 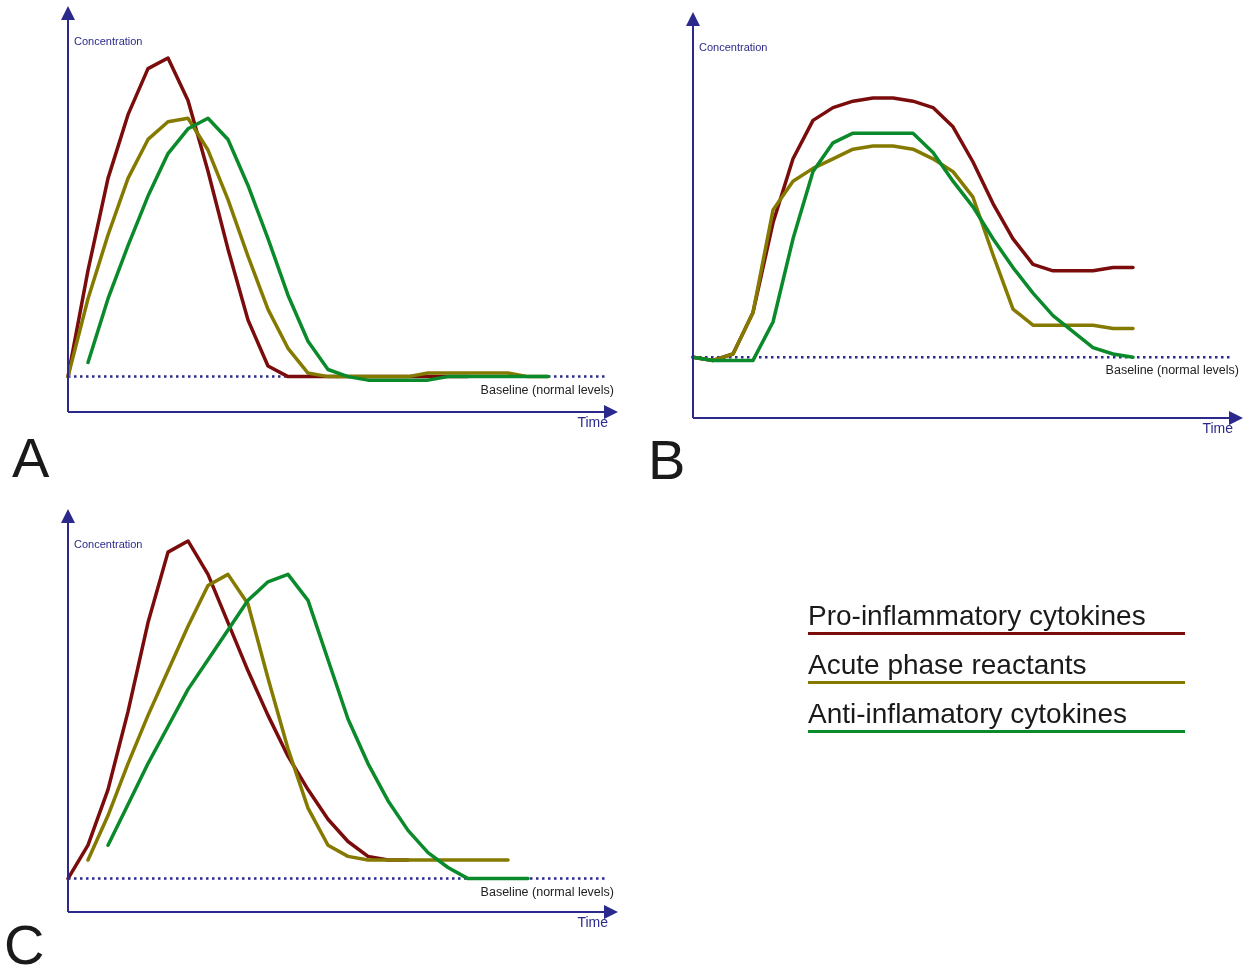 What do you see at coordinates (996, 715) in the screenshot?
I see `text: Anti-inflamatory cytokines` at bounding box center [996, 715].